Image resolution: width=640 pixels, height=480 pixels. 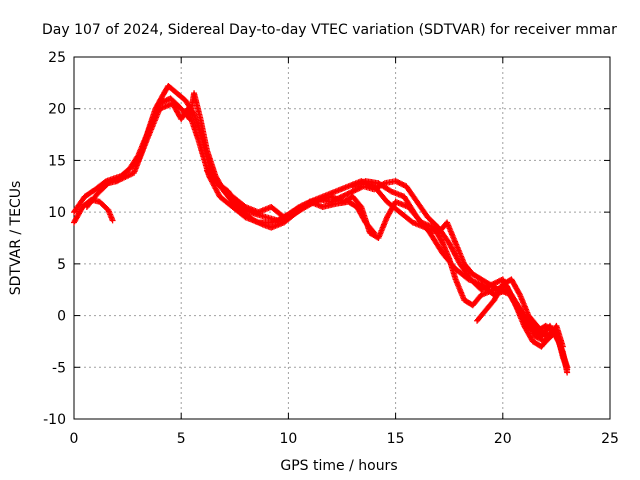 What do you see at coordinates (57, 58) in the screenshot?
I see `y-tick-label: 25` at bounding box center [57, 58].